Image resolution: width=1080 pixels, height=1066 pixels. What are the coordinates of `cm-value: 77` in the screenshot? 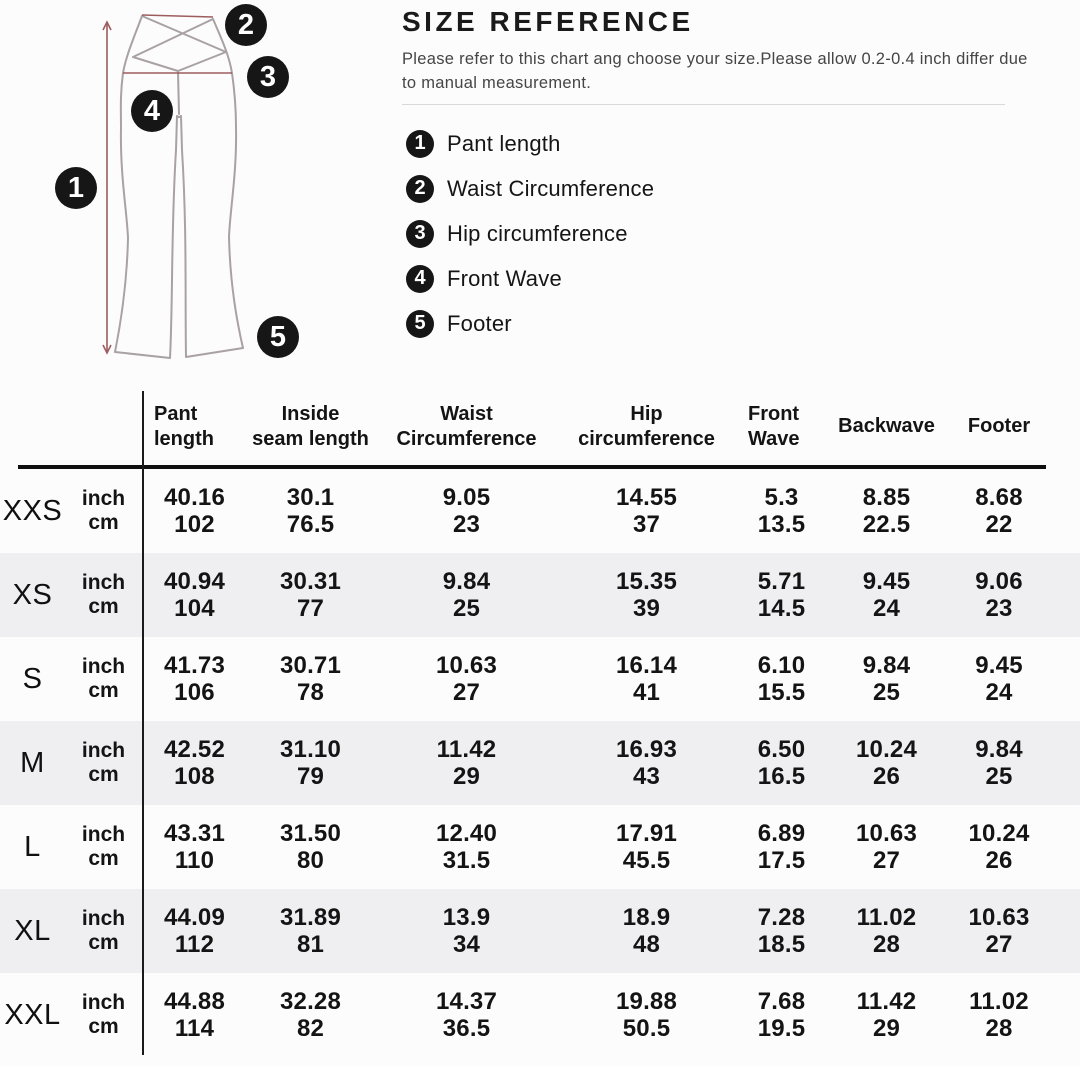 It's located at (310, 608).